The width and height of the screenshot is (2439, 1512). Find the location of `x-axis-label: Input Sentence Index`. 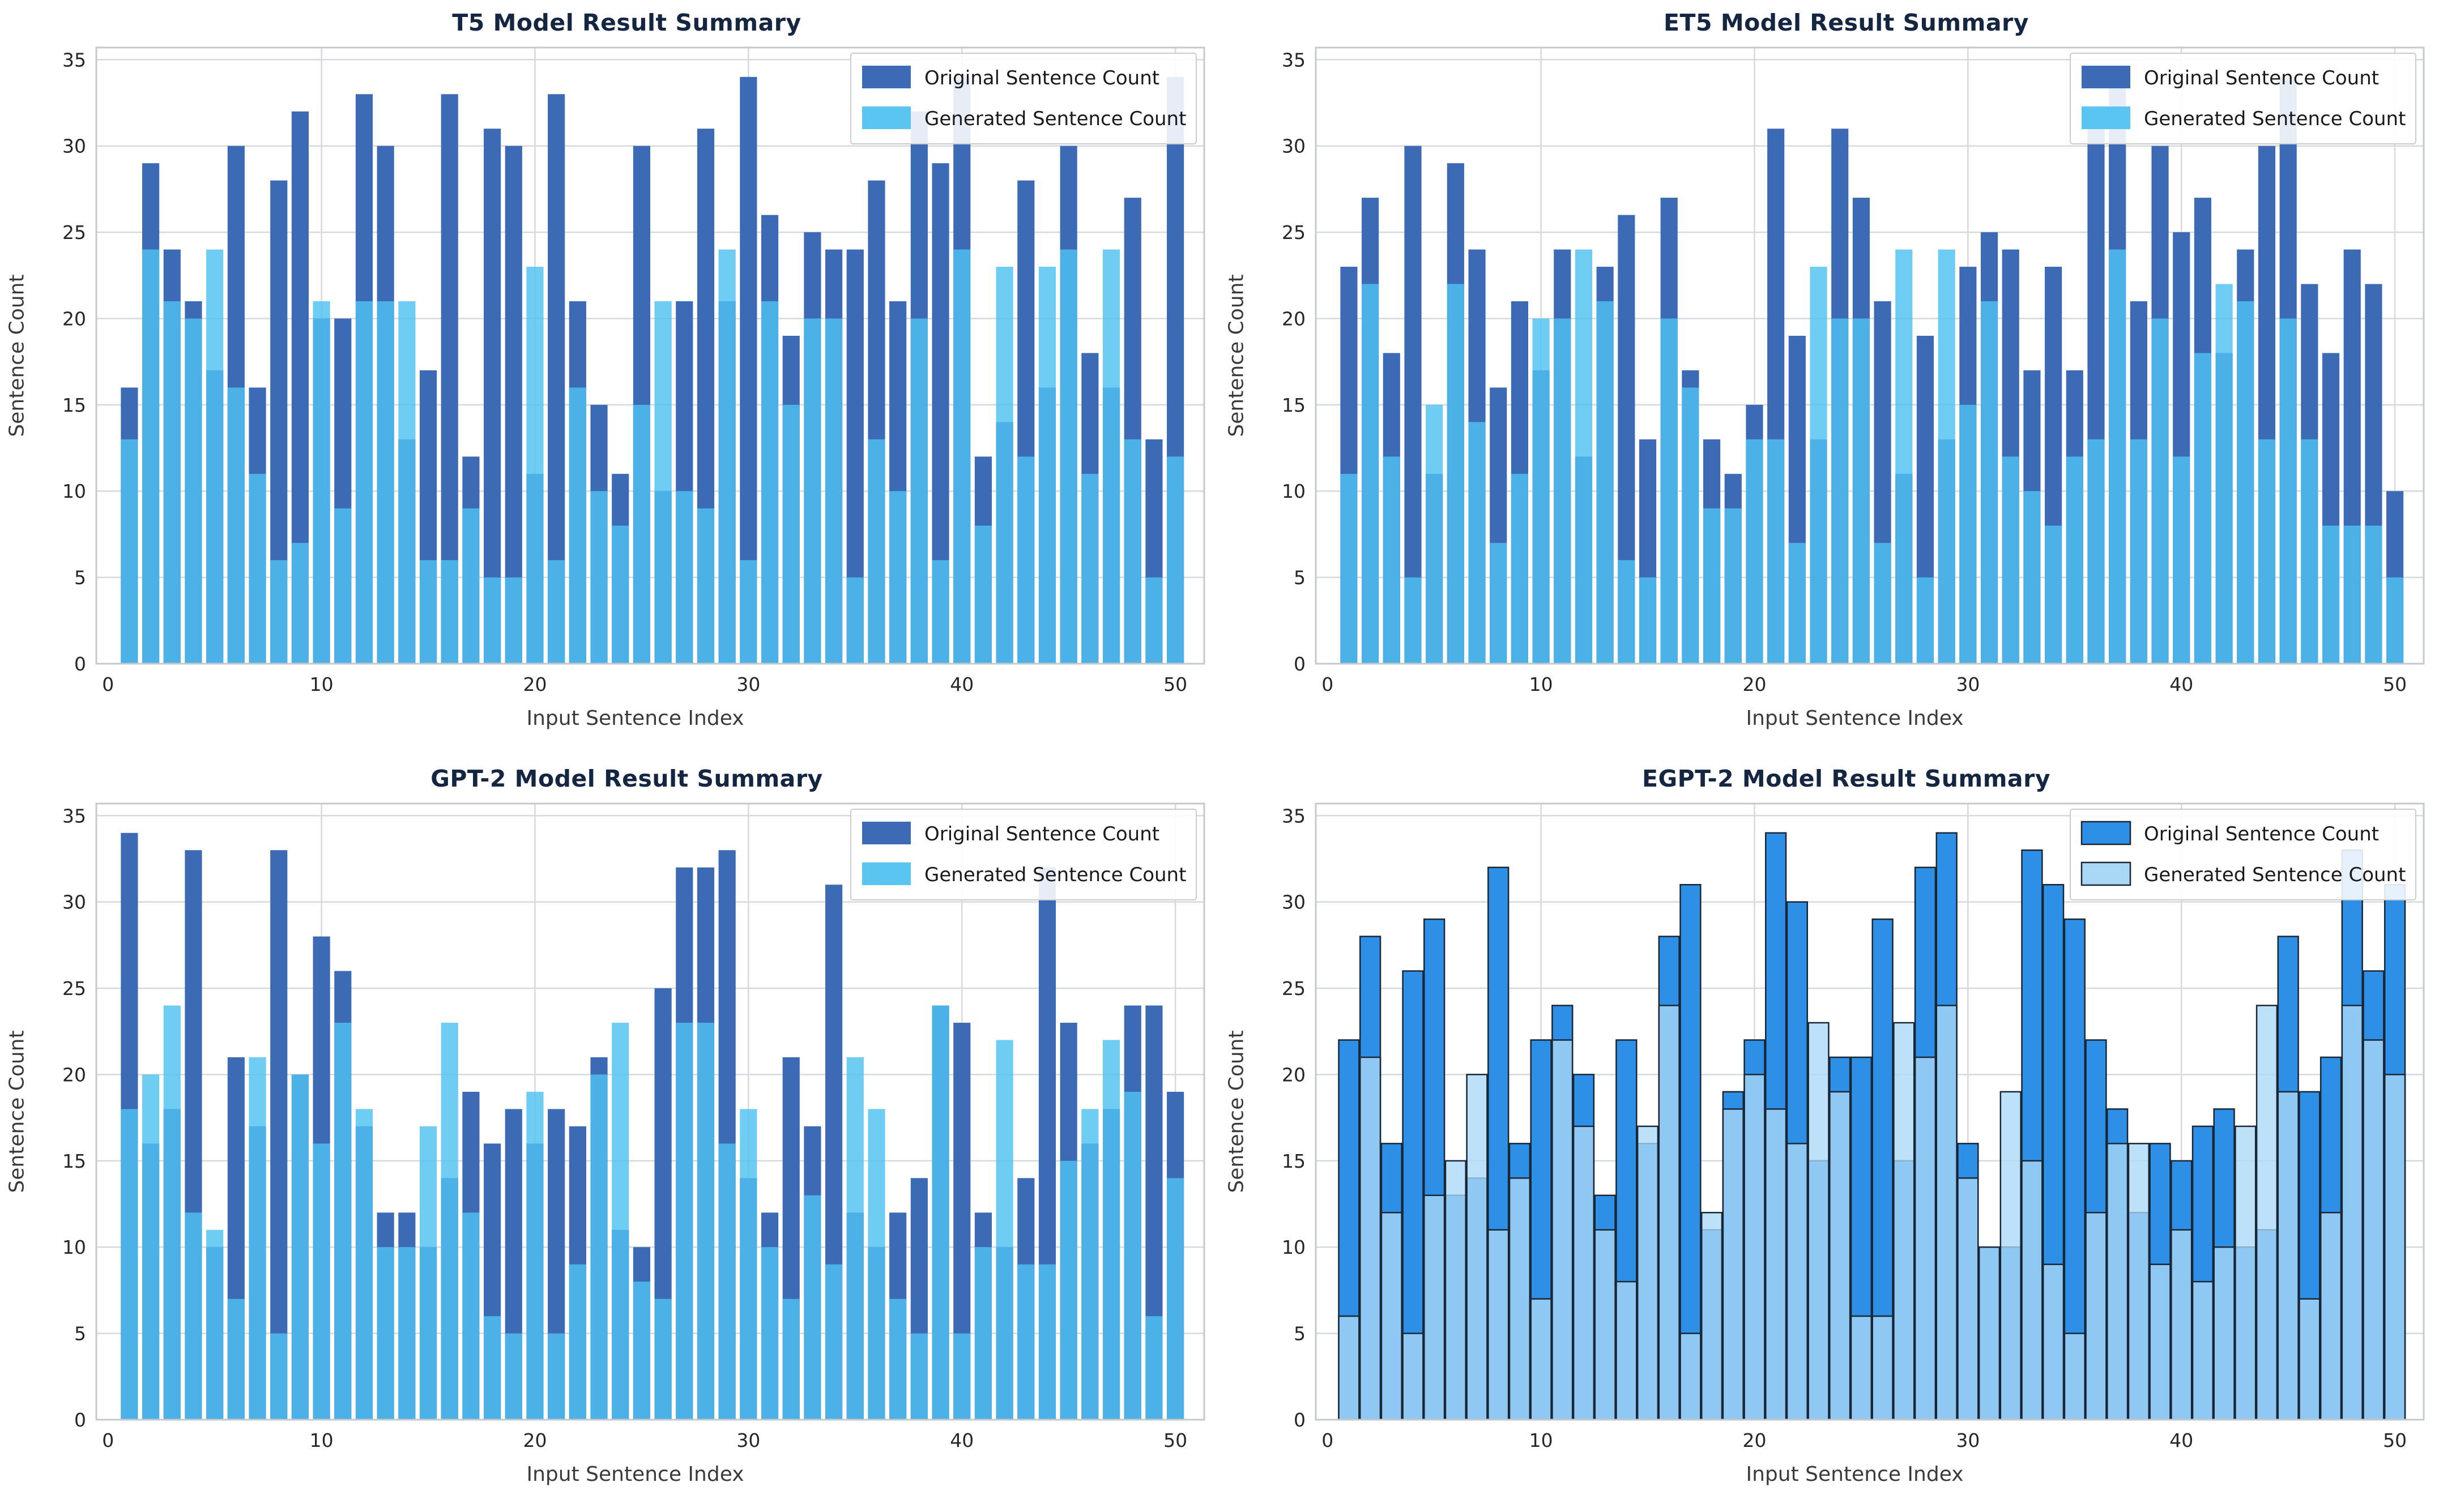

x-axis-label: Input Sentence Index is located at coordinates (635, 718).